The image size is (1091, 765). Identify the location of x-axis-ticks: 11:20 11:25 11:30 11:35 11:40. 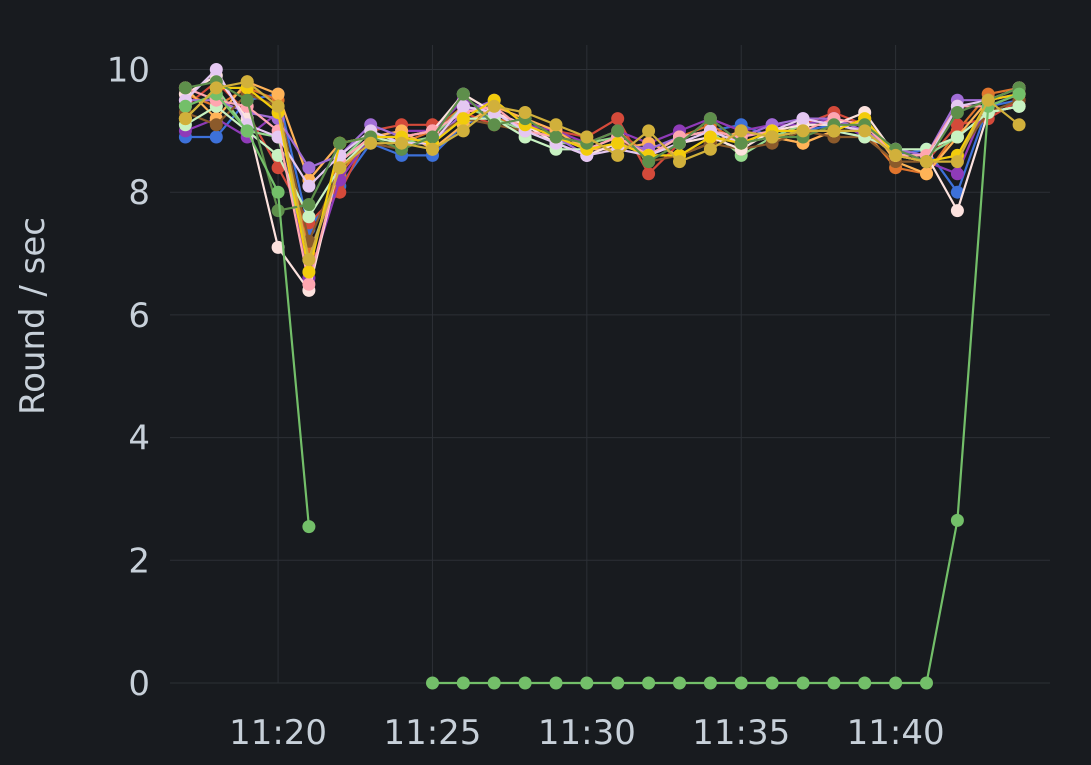
(587, 733).